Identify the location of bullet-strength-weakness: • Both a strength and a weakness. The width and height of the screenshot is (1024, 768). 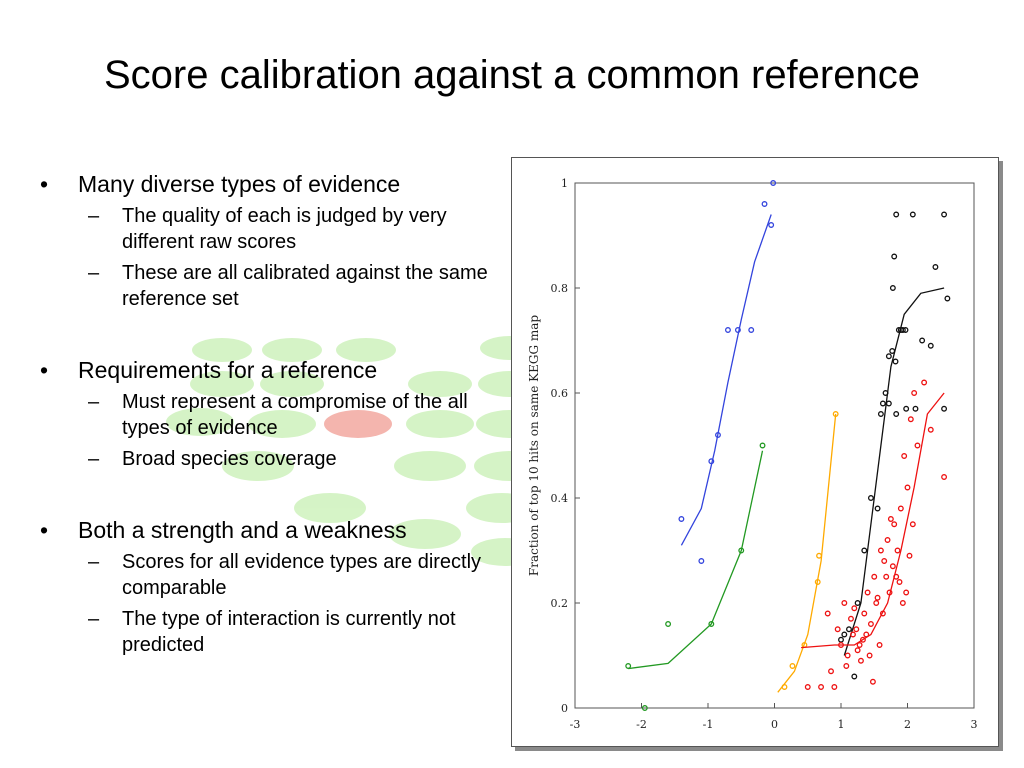
(275, 530).